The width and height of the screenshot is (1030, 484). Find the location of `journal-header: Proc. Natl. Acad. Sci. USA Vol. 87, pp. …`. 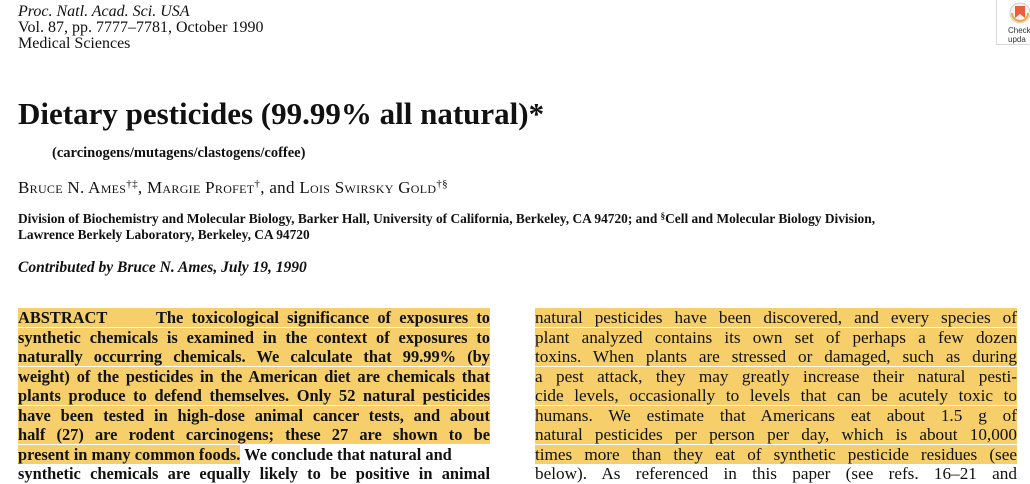

journal-header: Proc. Natl. Acad. Sci. USA Vol. 87, pp. … is located at coordinates (140, 28).